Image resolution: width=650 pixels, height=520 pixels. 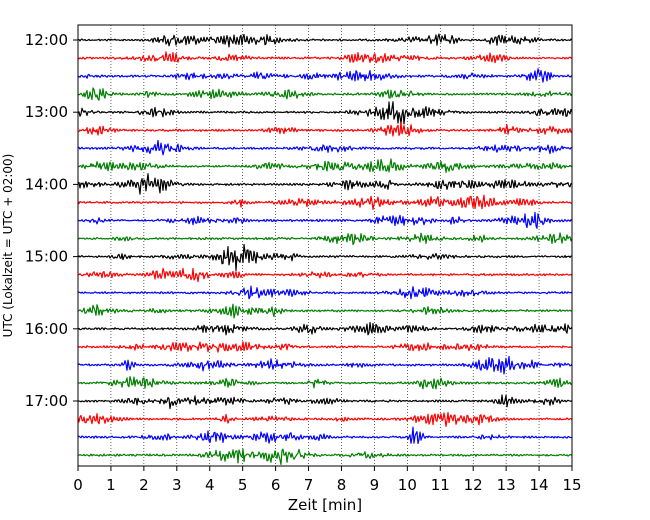 What do you see at coordinates (407, 485) in the screenshot?
I see `x-tick-label: 10` at bounding box center [407, 485].